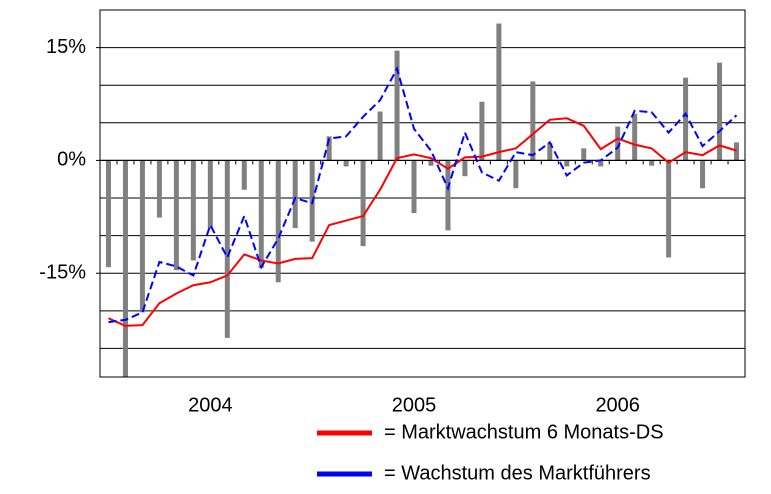 The width and height of the screenshot is (771, 494). What do you see at coordinates (210, 405) in the screenshot?
I see `x-tick-label: 2004` at bounding box center [210, 405].